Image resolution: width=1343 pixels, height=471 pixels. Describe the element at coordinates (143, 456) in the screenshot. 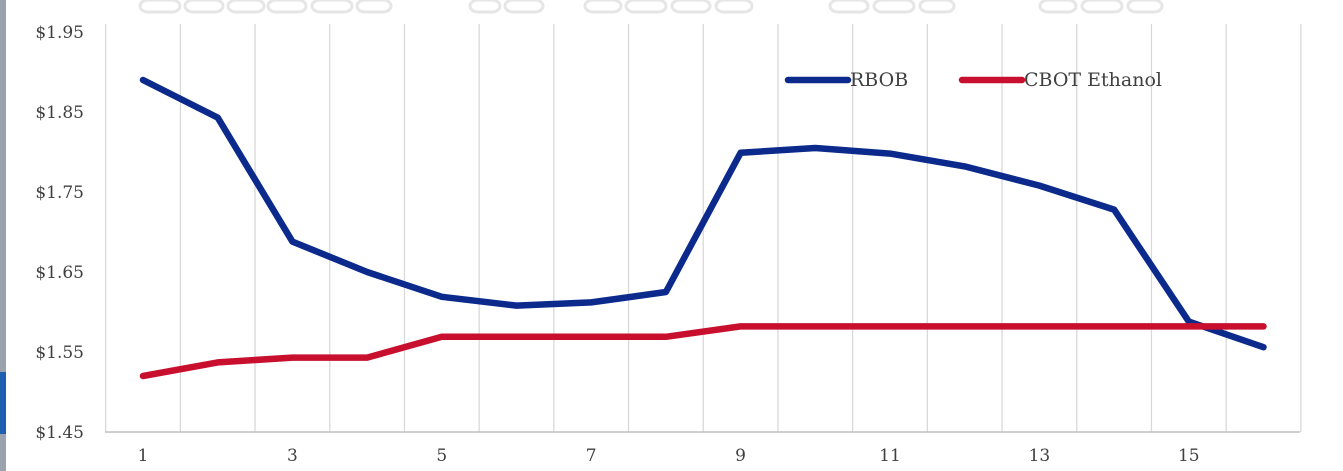

I see `x-tick-label: 1` at that location.